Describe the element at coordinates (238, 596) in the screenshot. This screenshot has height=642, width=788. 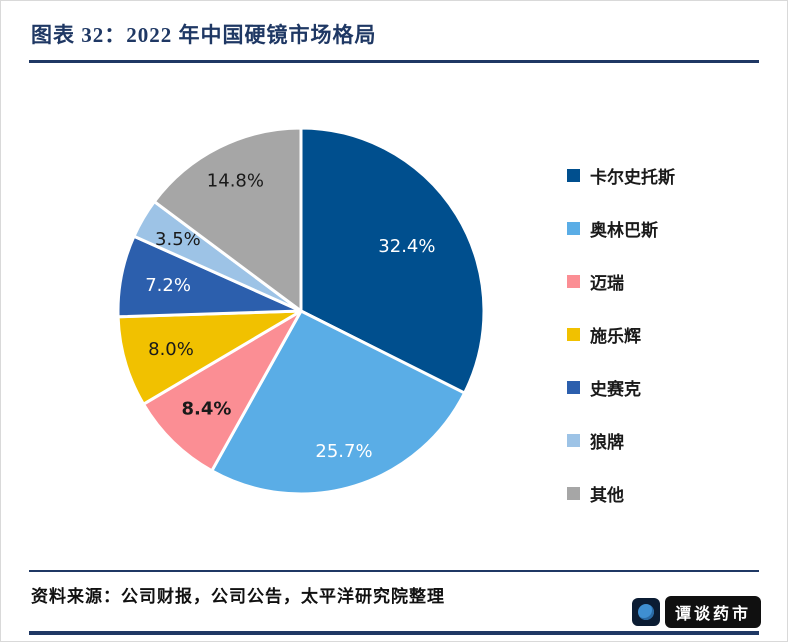
I see `source-note: 资料来源：公司财报，公司公告，太平洋研究院整理` at that location.